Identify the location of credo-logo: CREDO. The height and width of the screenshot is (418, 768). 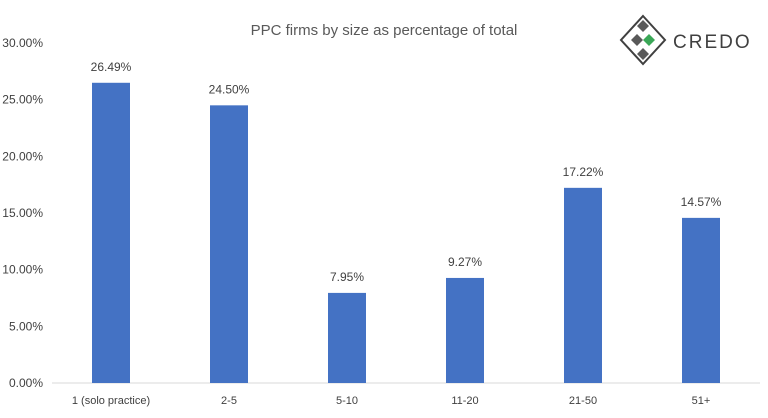
(685, 40).